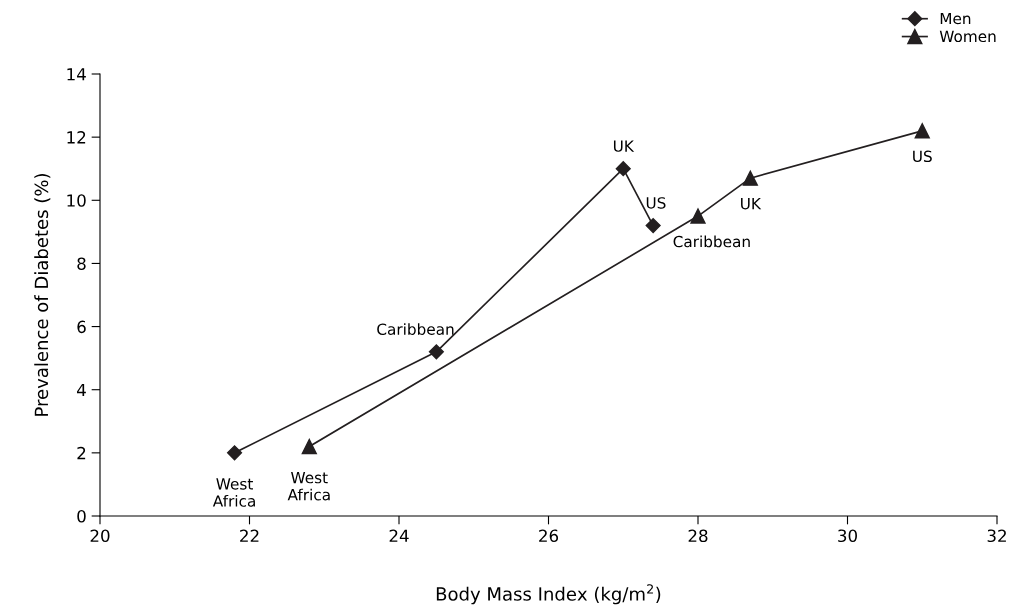 The height and width of the screenshot is (610, 1014). I want to click on legend-label: Men, so click(955, 18).